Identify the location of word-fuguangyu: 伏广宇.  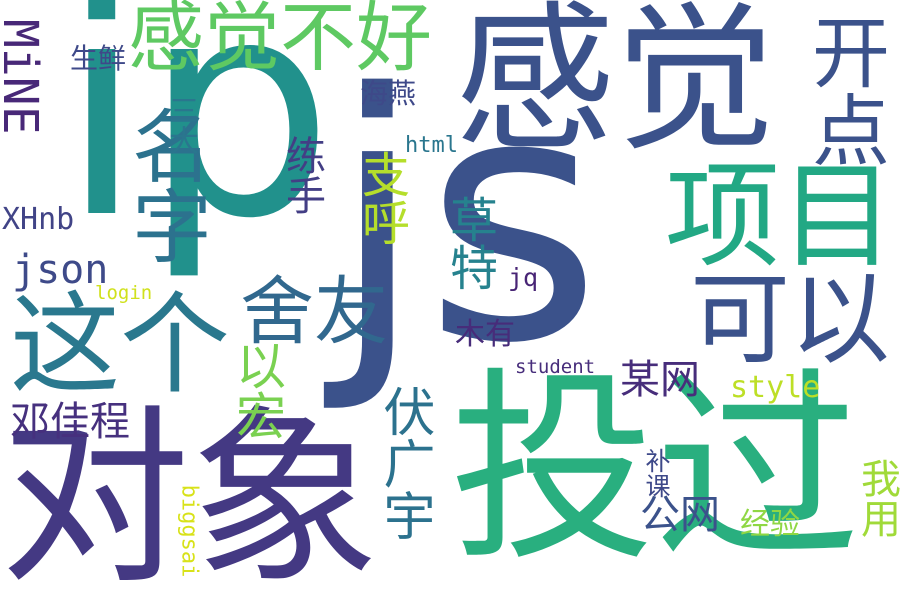
(404, 463).